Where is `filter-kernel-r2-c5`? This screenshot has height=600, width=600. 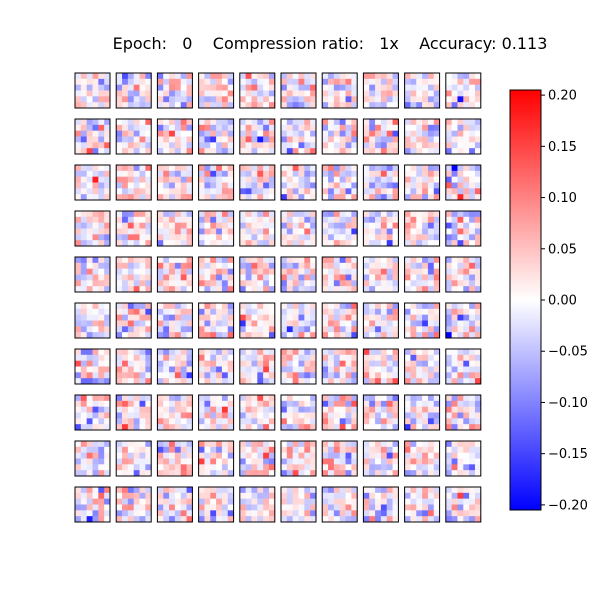 filter-kernel-r2-c5 is located at coordinates (298, 182).